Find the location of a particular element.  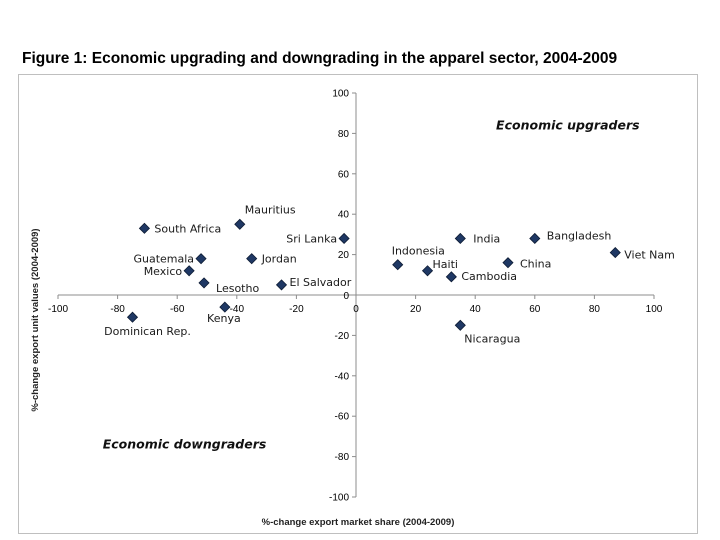

x-tick-label: -20 is located at coordinates (296, 309).